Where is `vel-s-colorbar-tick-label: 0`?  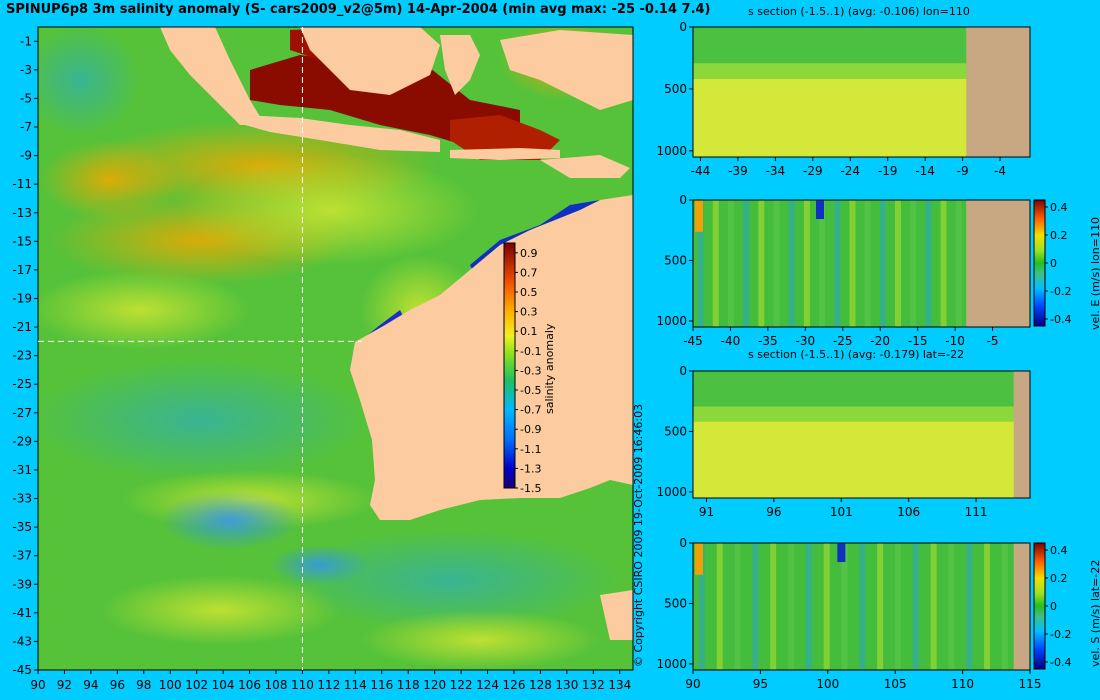
vel-s-colorbar-tick-label: 0 is located at coordinates (1053, 606).